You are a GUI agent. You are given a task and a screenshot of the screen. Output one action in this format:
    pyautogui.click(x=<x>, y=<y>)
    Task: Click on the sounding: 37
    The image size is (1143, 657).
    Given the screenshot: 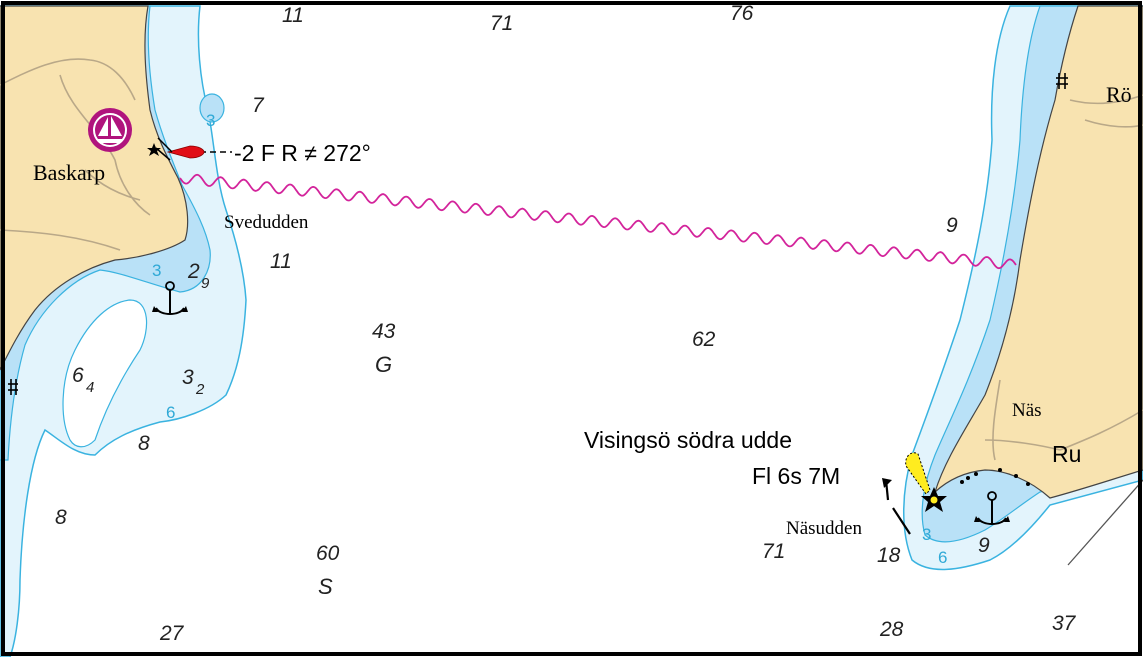 What is the action you would take?
    pyautogui.click(x=1064, y=623)
    